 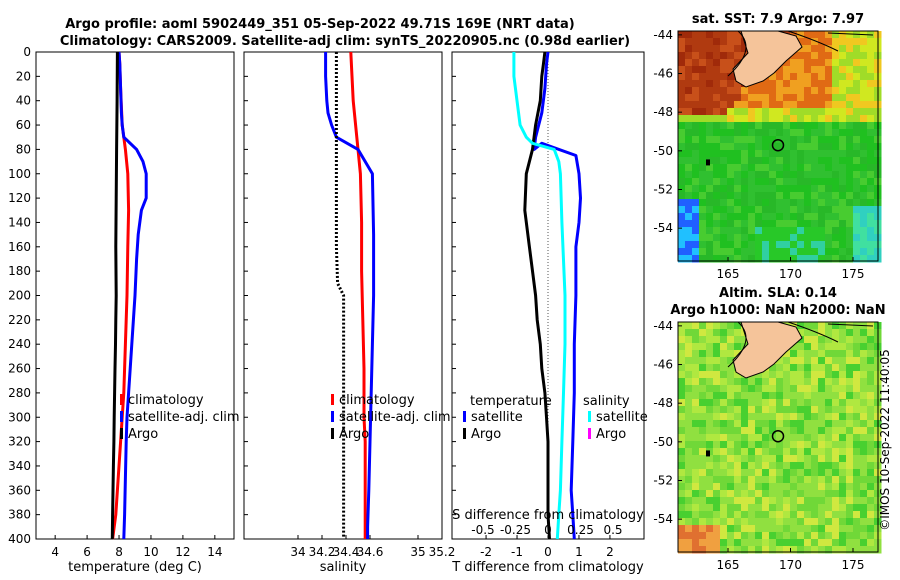 What do you see at coordinates (579, 552) in the screenshot?
I see `difference-xtick-label: 1` at bounding box center [579, 552].